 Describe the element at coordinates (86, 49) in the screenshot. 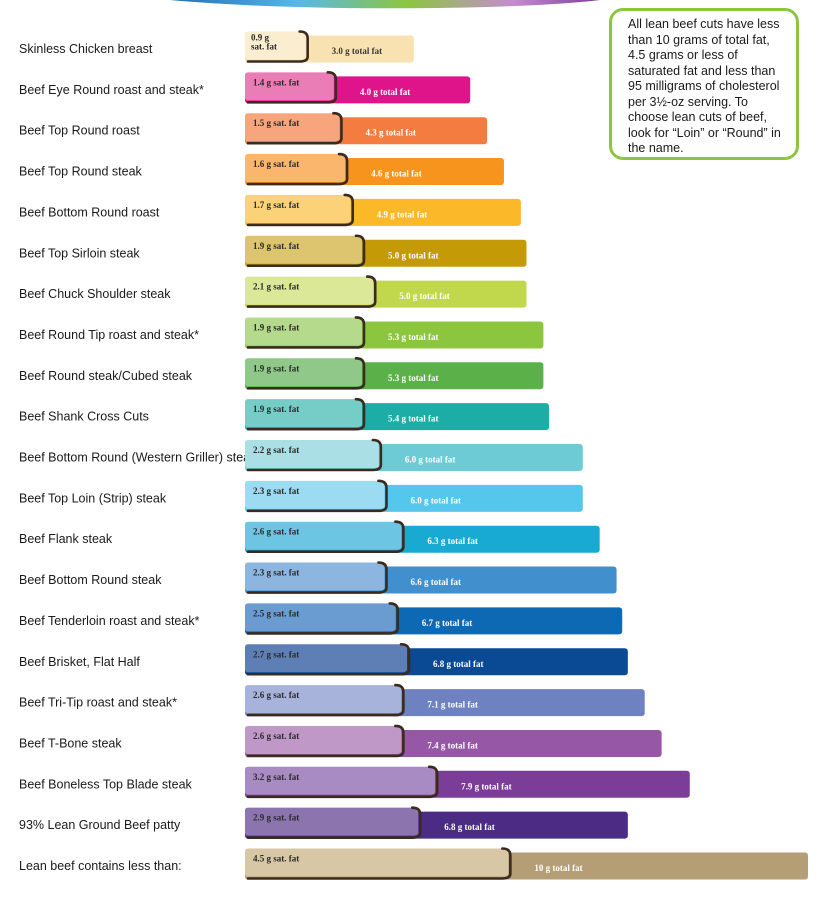

I see `category-label: Skinless Chicken breast` at that location.